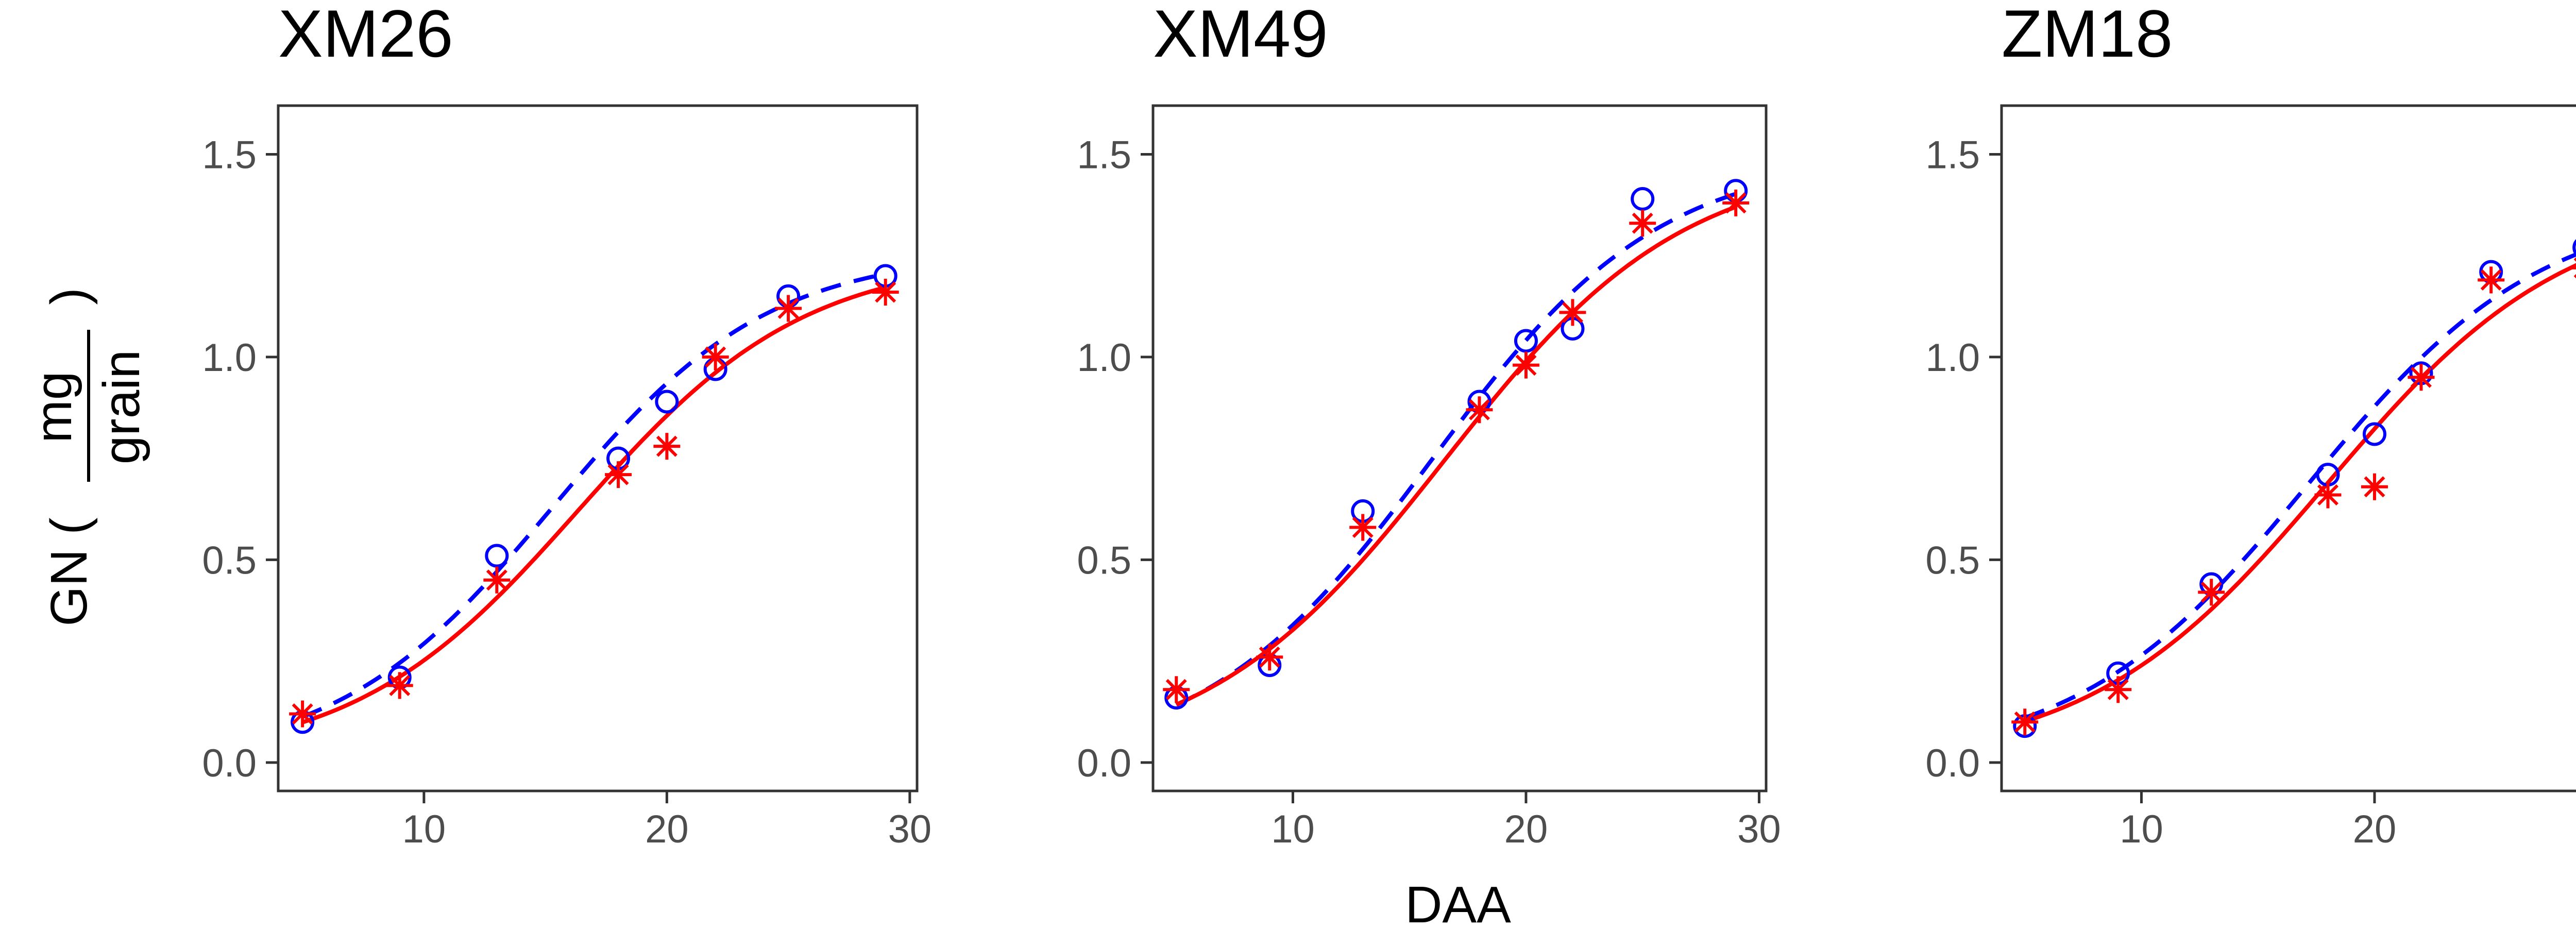 Image resolution: width=2576 pixels, height=928 pixels. What do you see at coordinates (121, 407) in the screenshot?
I see `y-axis-title-denominator: grain` at bounding box center [121, 407].